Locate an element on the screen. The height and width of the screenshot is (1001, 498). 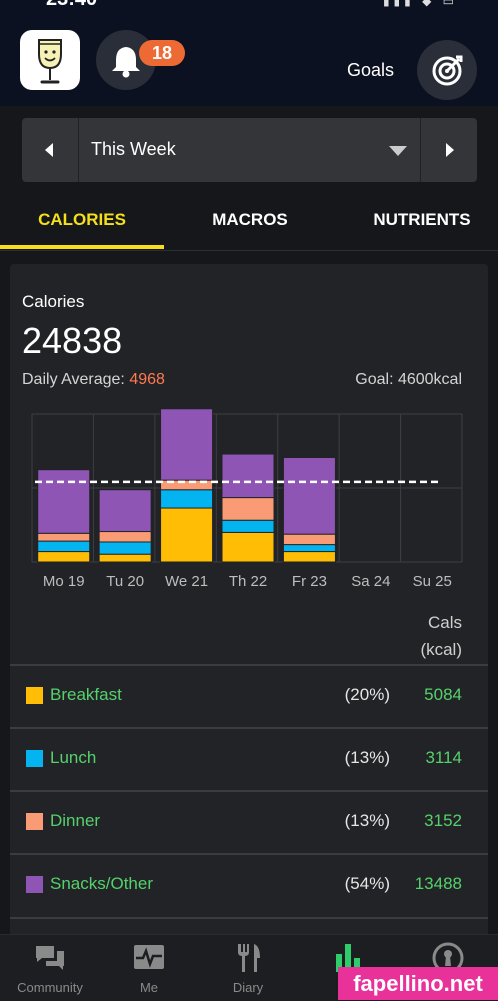
legend-name: Lunch is located at coordinates (73, 757).